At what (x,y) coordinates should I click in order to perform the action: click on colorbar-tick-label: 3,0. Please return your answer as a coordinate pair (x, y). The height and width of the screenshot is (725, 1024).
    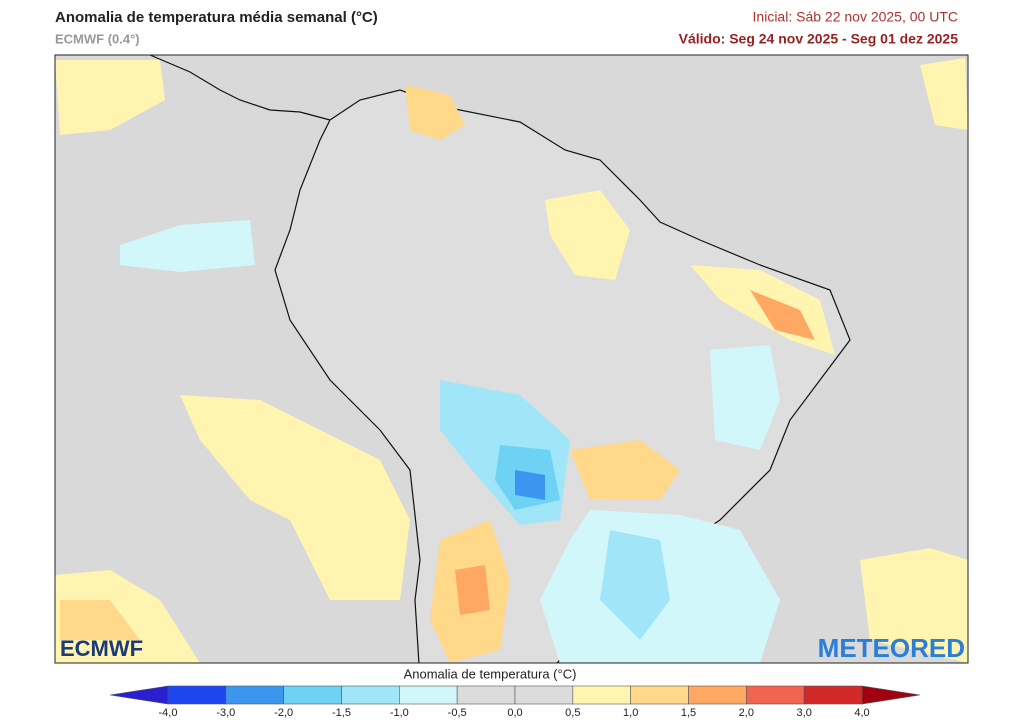
    Looking at the image, I should click on (804, 713).